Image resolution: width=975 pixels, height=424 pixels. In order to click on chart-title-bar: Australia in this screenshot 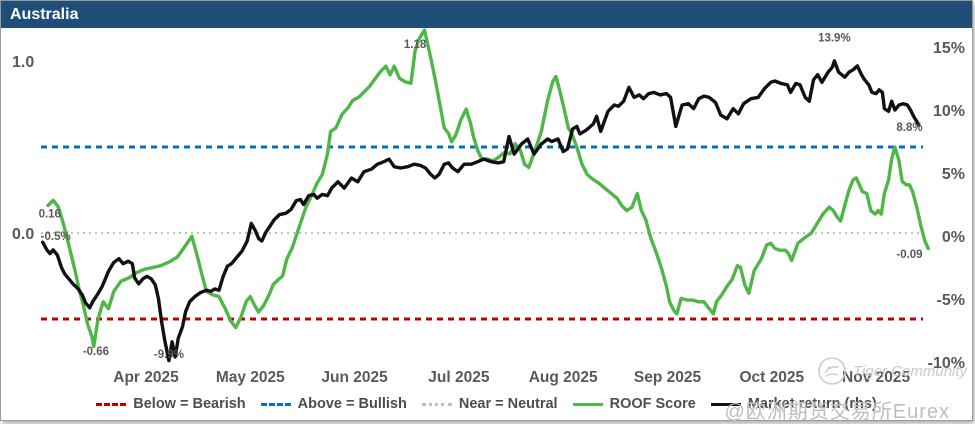, I will do `click(486, 14)`.